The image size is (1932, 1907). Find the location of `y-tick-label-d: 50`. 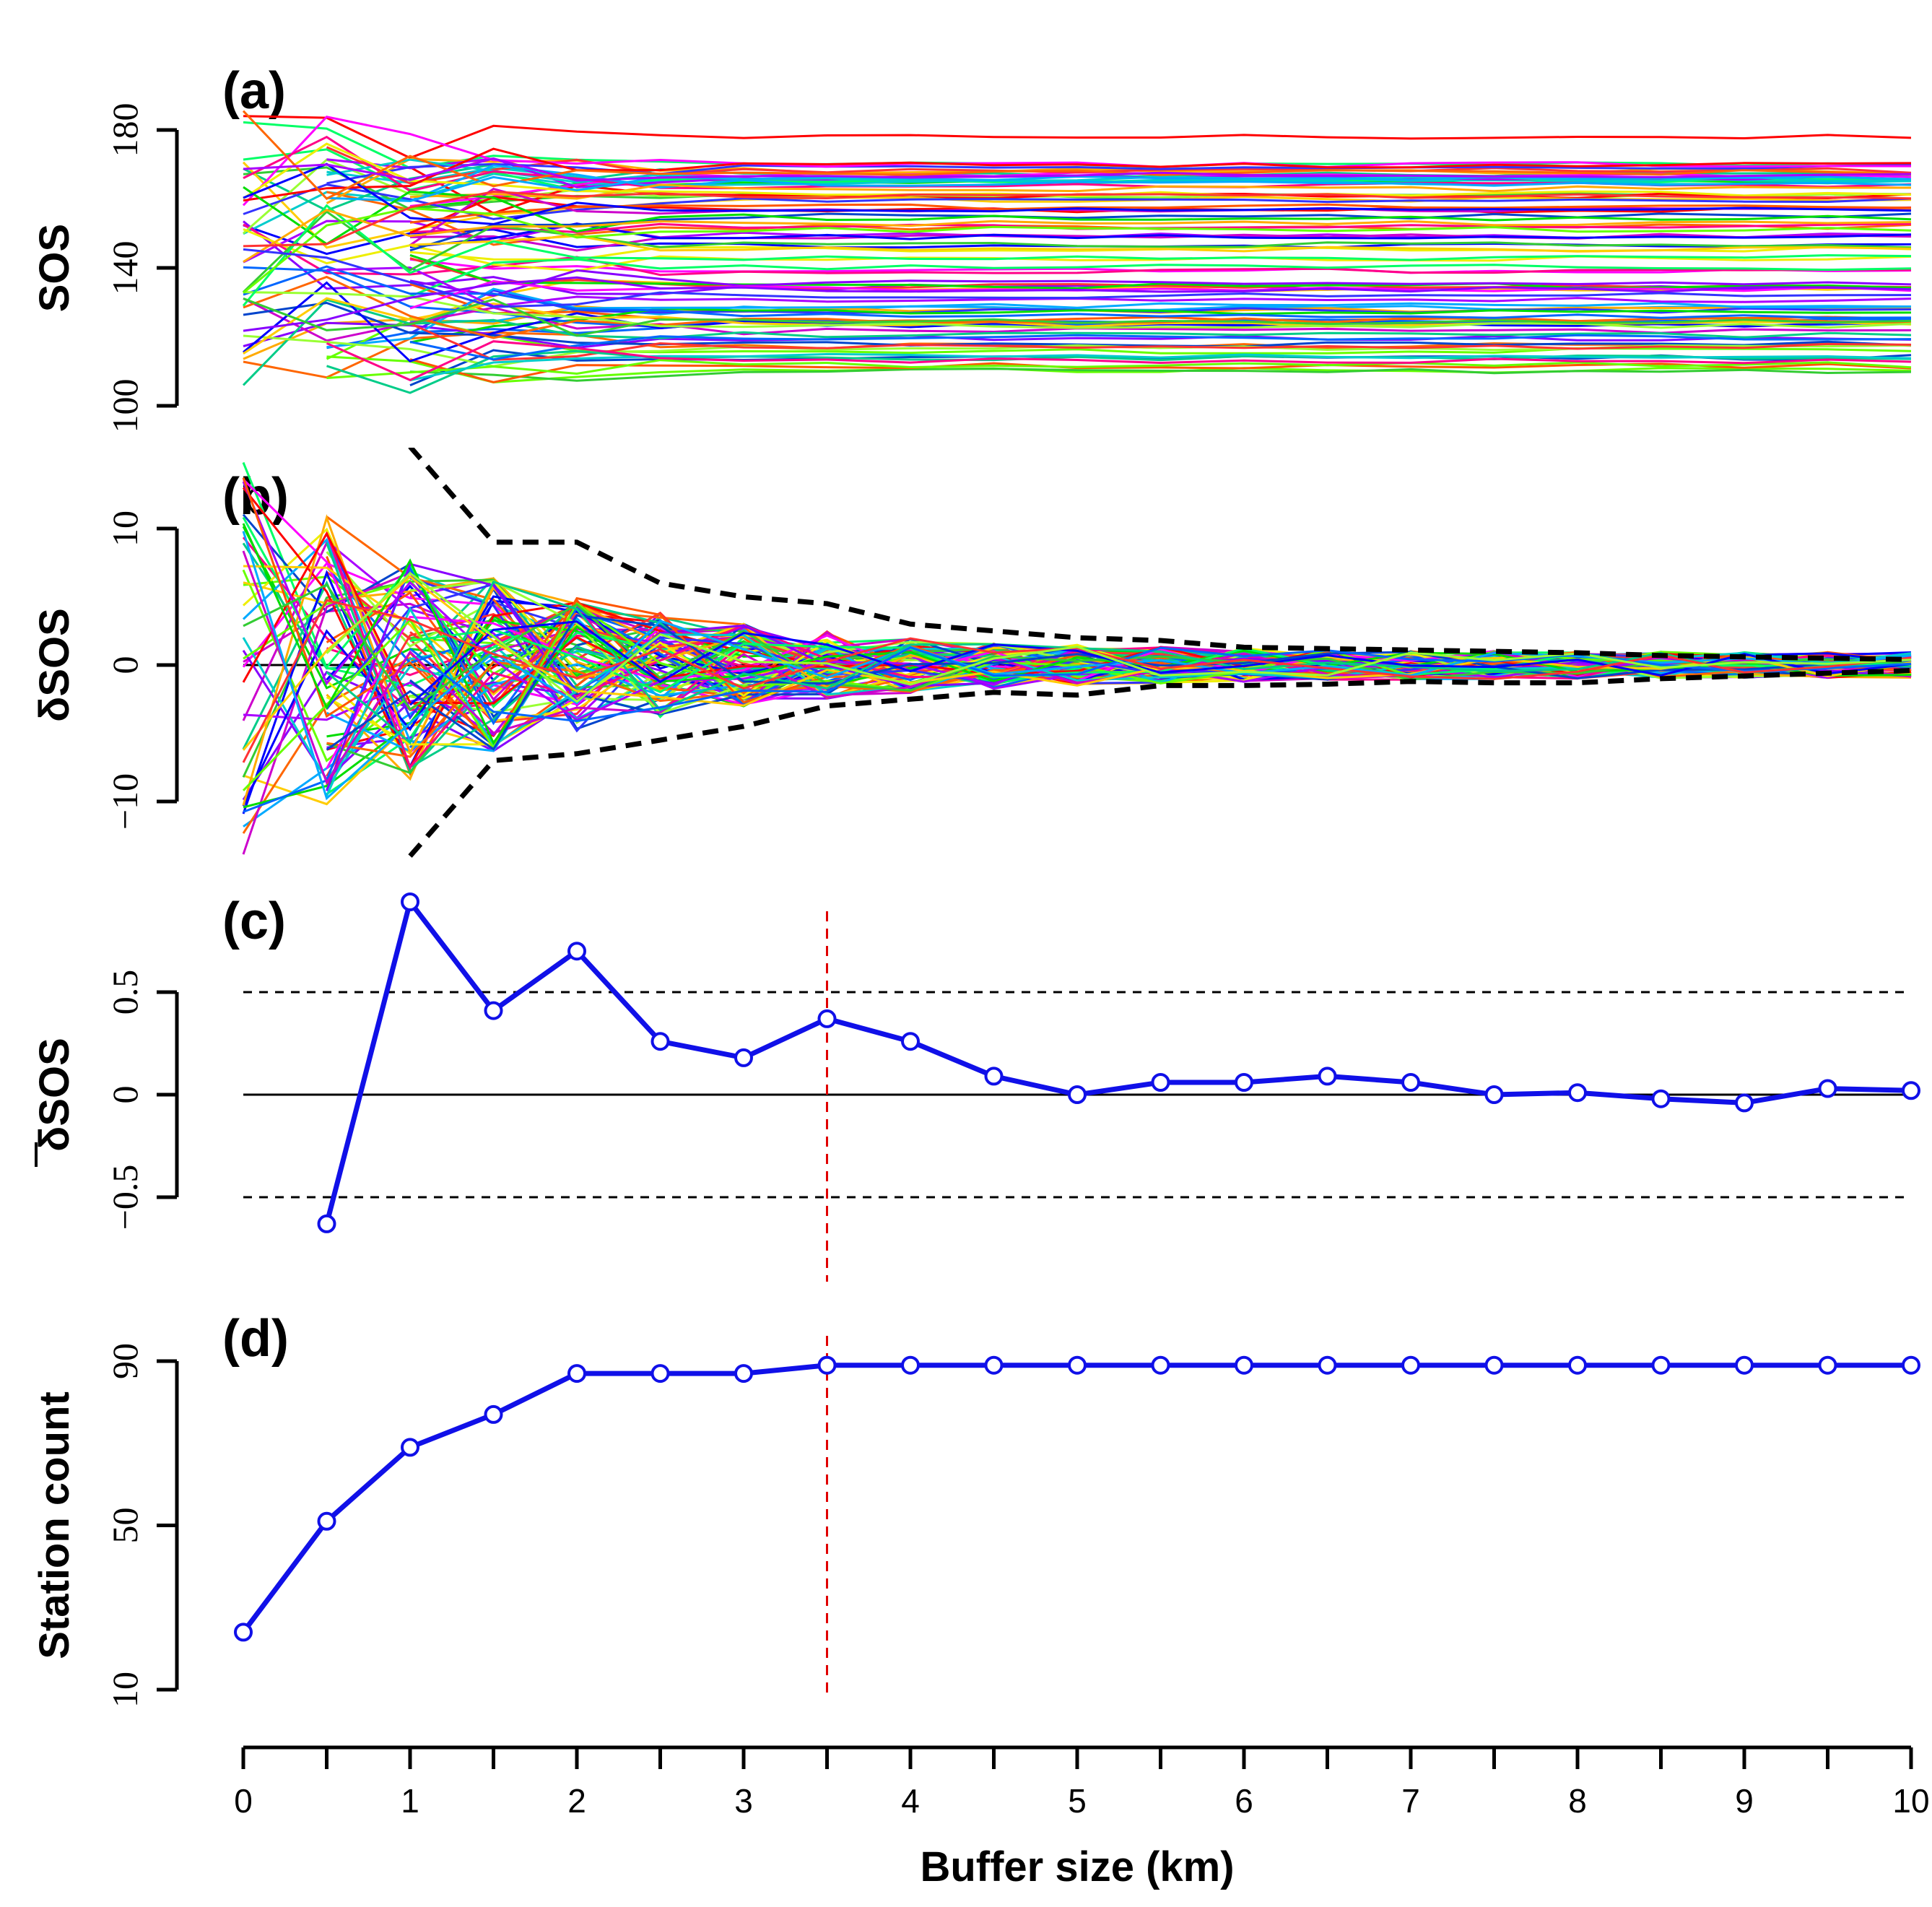

y-tick-label-d: 50 is located at coordinates (125, 1526).